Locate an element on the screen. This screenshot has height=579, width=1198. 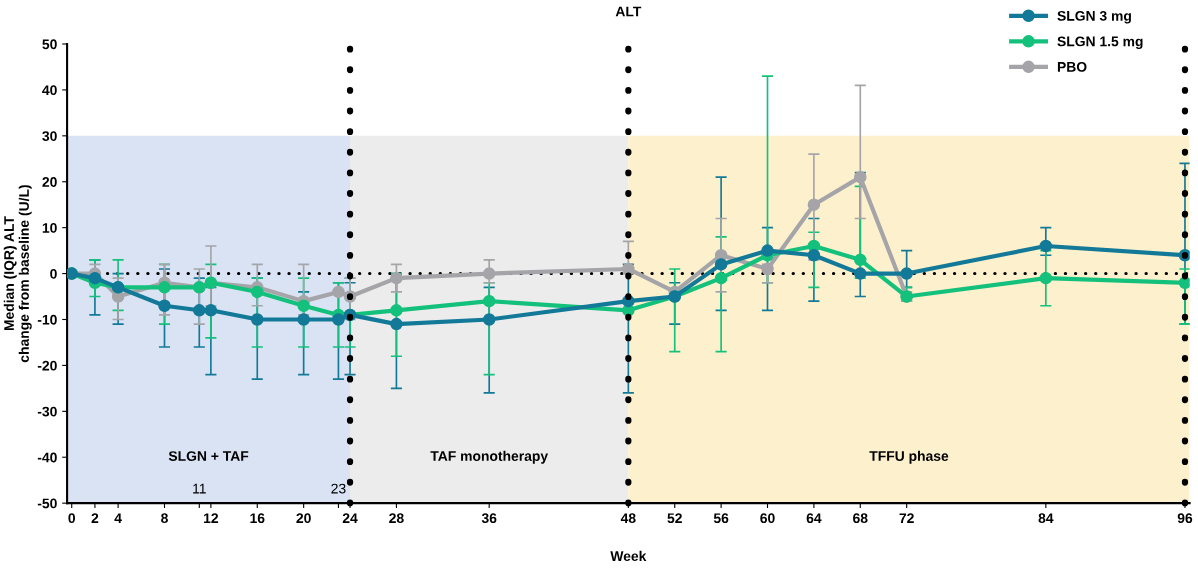
x-tick-label: 36 is located at coordinates (489, 518).